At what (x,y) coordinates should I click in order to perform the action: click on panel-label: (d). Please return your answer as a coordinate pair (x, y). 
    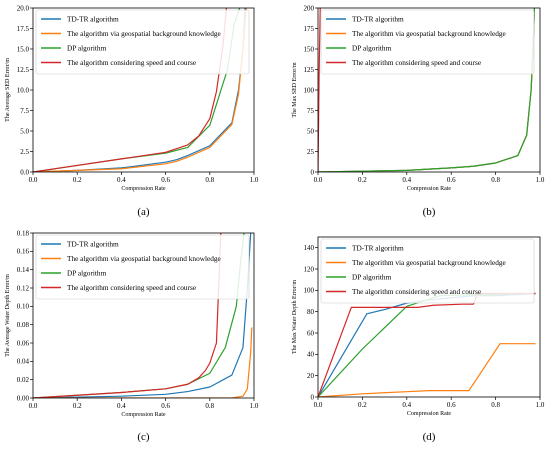
    Looking at the image, I should click on (429, 437).